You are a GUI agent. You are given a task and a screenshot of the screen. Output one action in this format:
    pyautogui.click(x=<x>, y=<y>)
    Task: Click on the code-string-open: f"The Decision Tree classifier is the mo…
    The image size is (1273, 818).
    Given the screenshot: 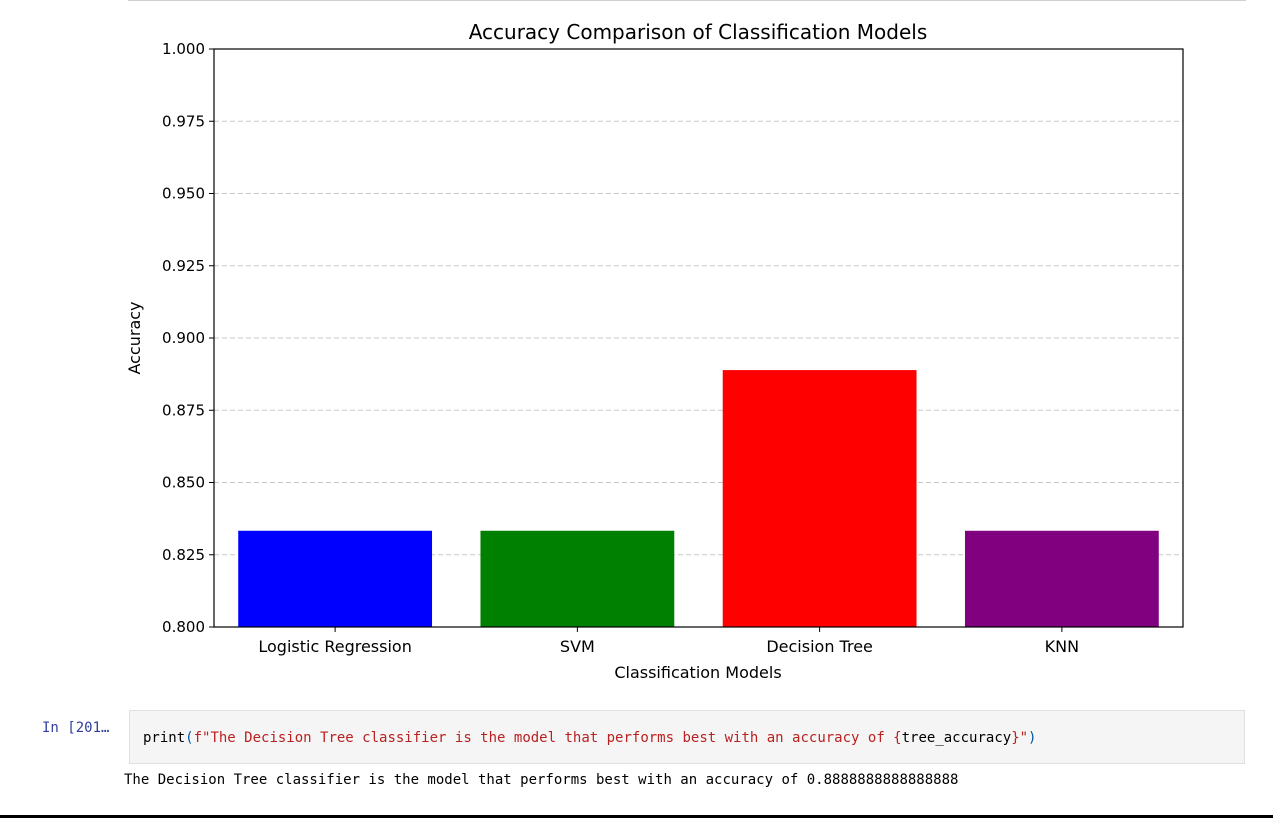 What is the action you would take?
    pyautogui.click(x=547, y=738)
    